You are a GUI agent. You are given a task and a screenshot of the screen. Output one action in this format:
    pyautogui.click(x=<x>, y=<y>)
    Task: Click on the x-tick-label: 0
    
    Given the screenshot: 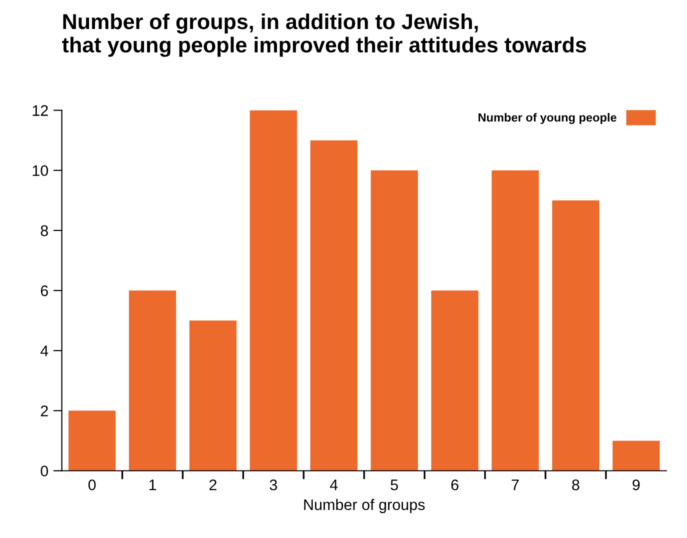 What is the action you would take?
    pyautogui.click(x=92, y=484)
    